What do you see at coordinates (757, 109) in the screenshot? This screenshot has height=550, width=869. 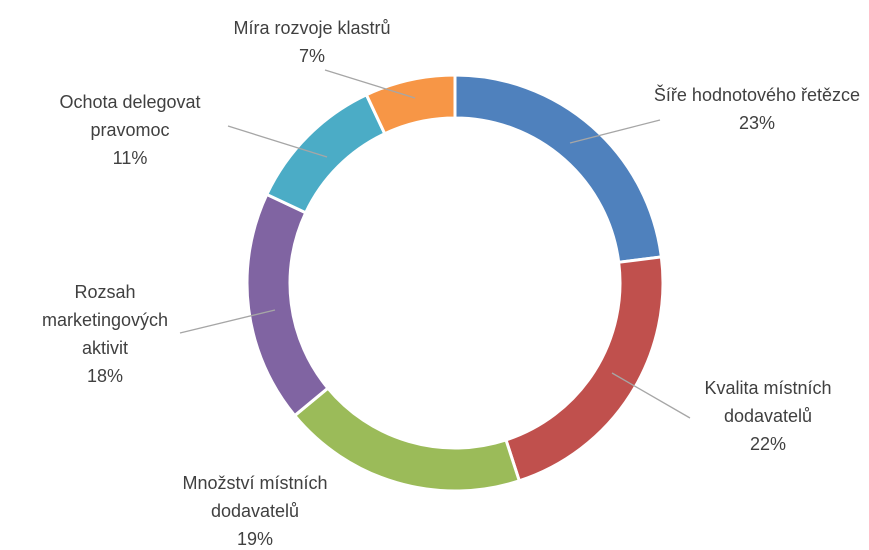 I see `data-label: Šíře hodnotového řetězce 23%` at bounding box center [757, 109].